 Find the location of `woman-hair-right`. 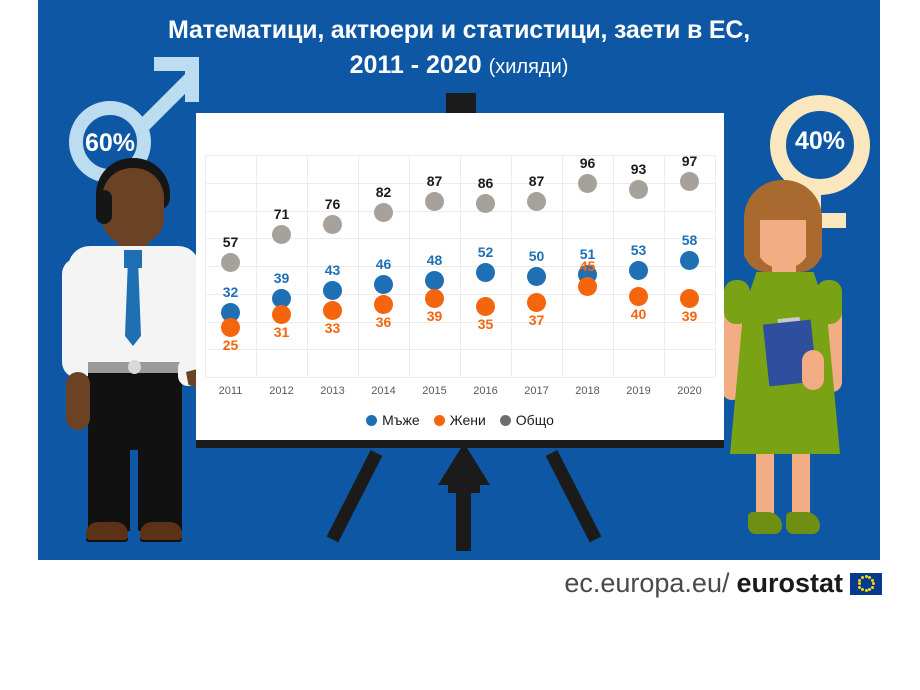

woman-hair-right is located at coordinates (814, 236).